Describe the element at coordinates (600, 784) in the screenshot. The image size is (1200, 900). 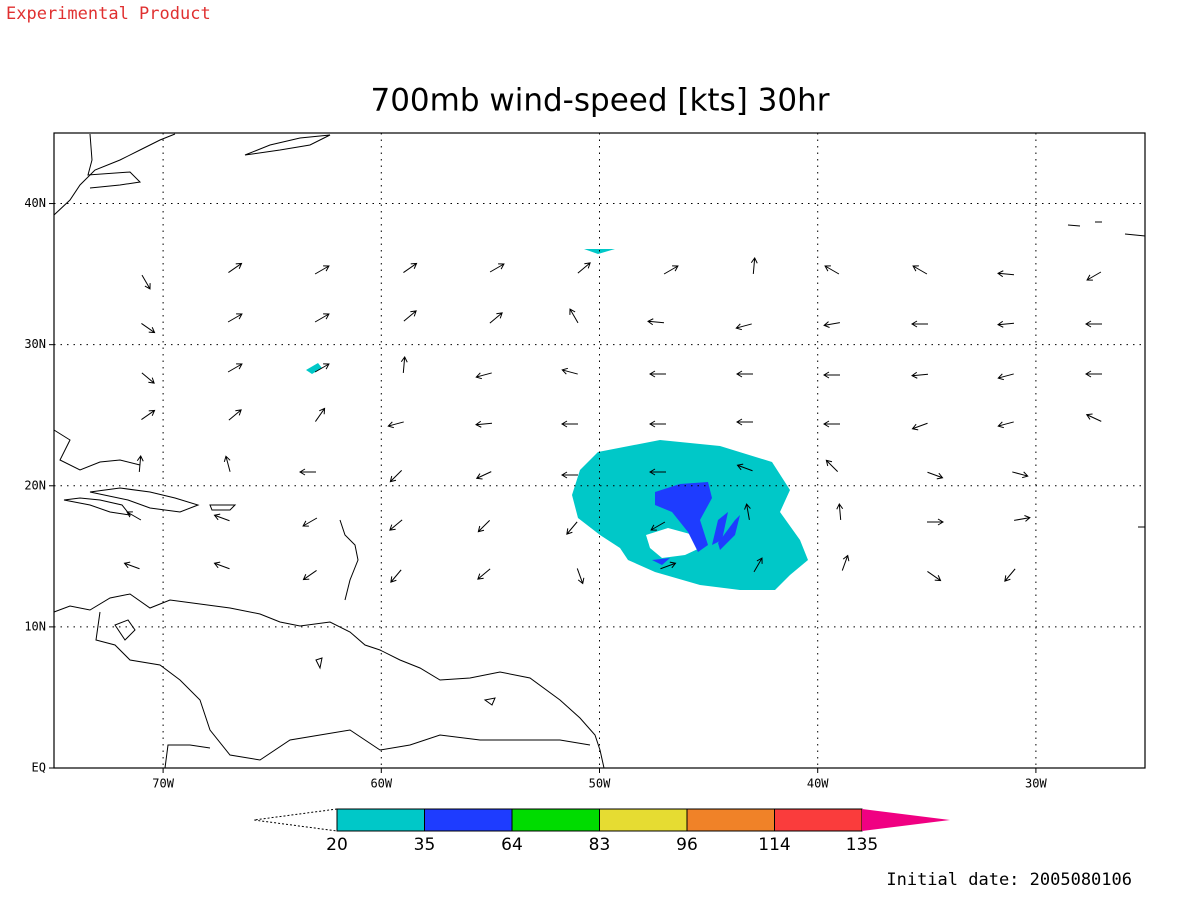
I see `x-tick-label: 50W` at that location.